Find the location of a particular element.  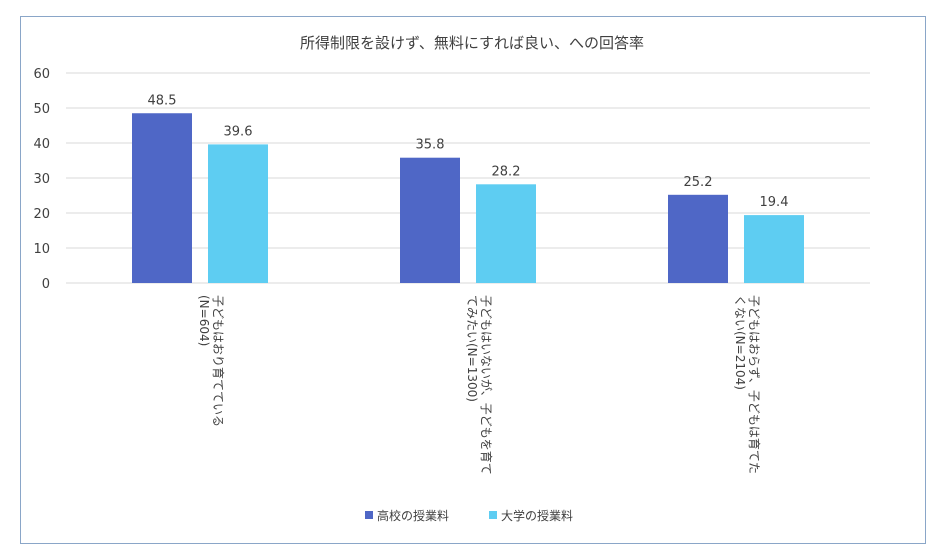

data-label: 28.2 is located at coordinates (506, 171).